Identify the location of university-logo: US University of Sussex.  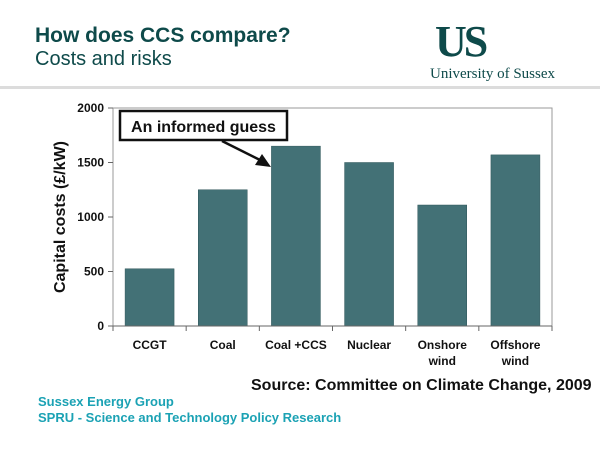
(500, 50).